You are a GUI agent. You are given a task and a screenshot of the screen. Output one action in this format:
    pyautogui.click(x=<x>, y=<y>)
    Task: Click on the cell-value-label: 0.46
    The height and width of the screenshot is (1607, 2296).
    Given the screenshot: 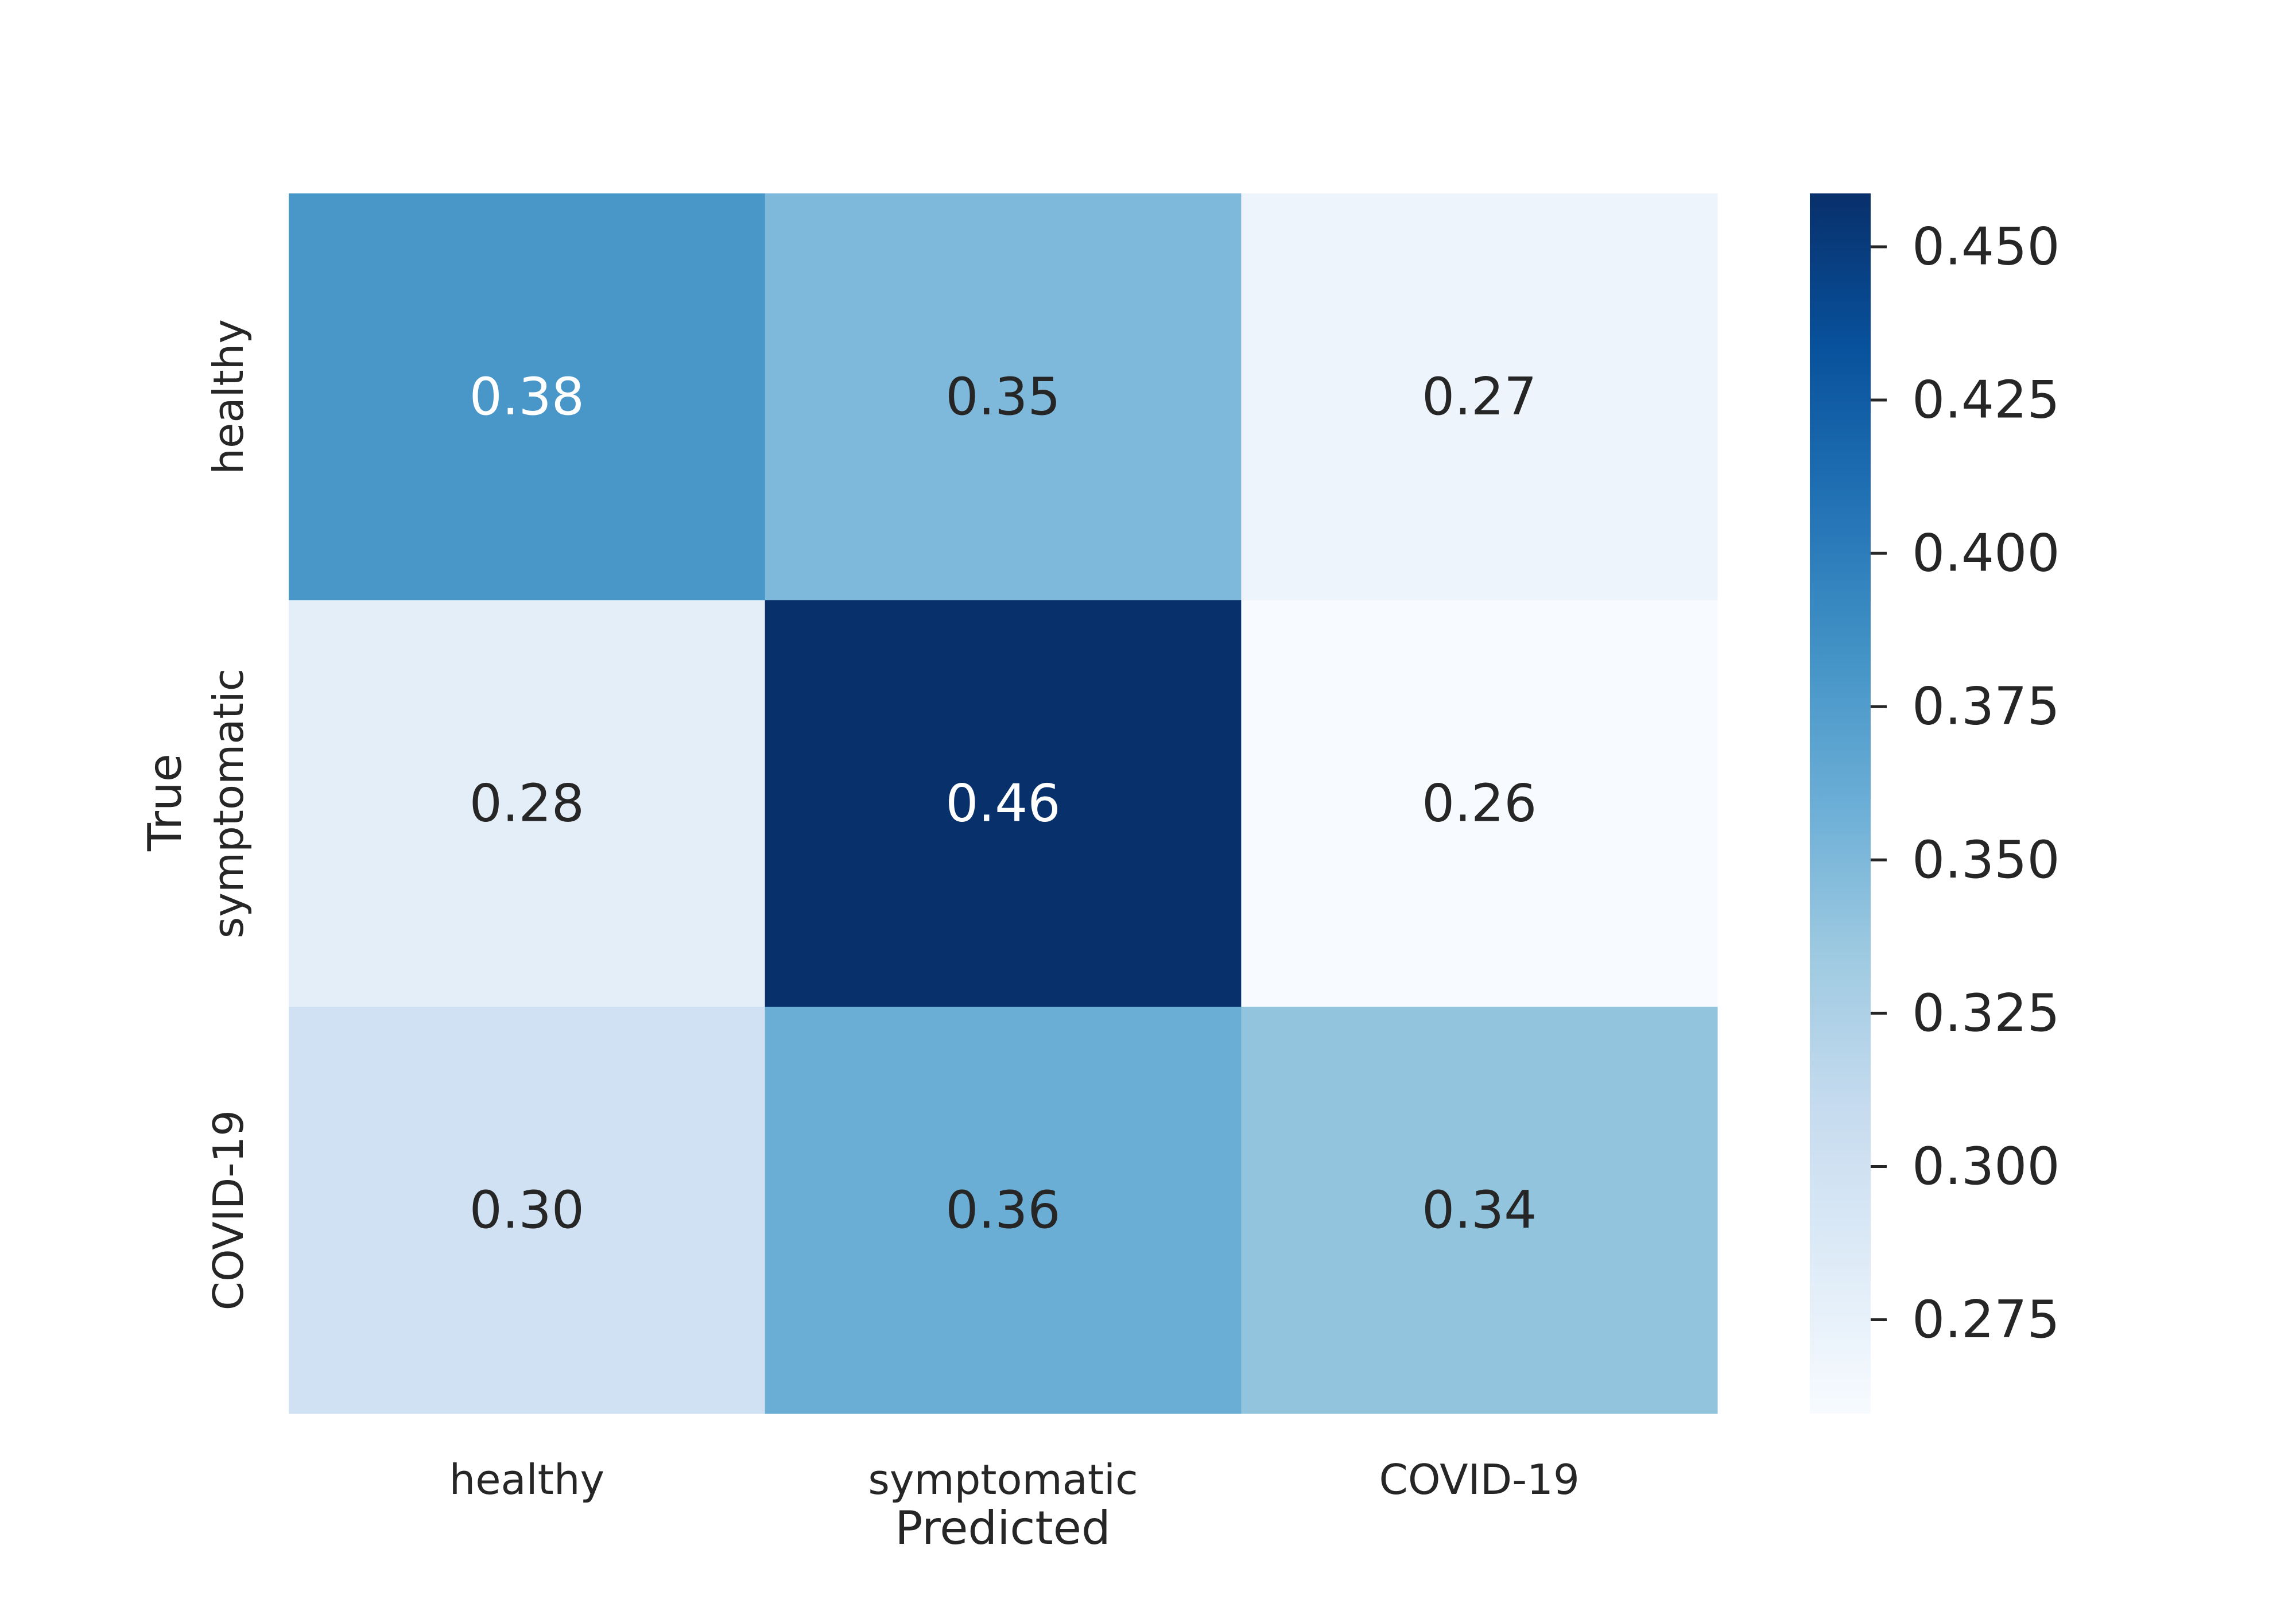 What is the action you would take?
    pyautogui.click(x=1002, y=804)
    